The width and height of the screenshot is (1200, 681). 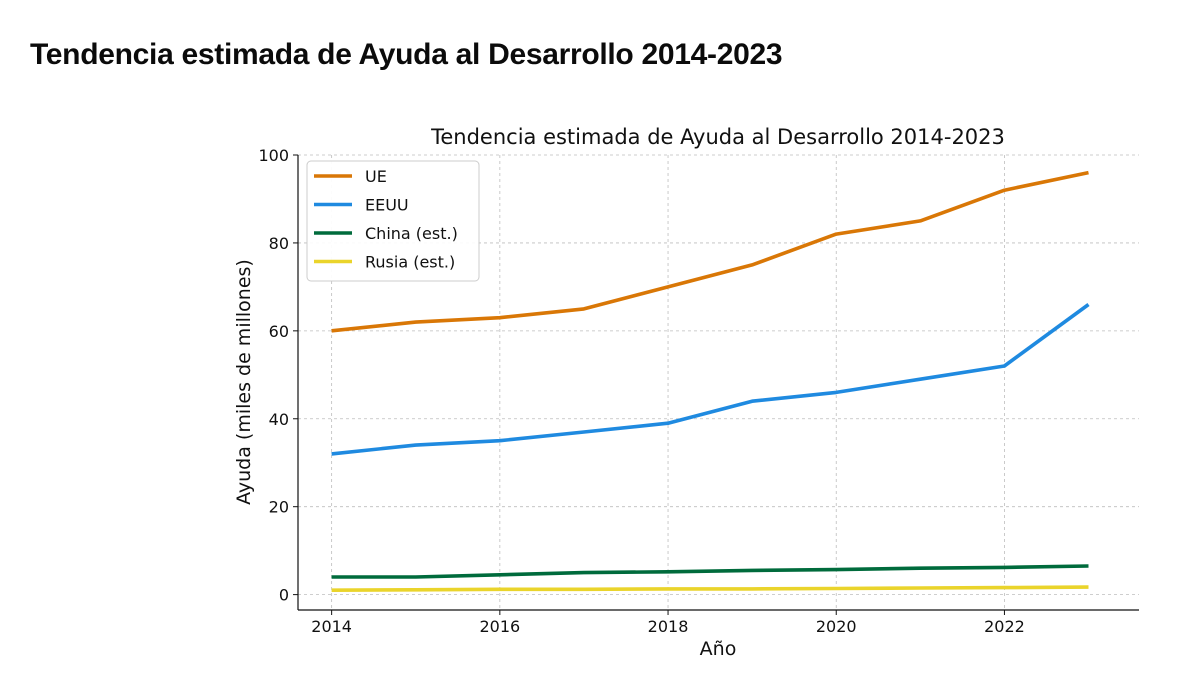 What do you see at coordinates (331, 626) in the screenshot?
I see `x-tick-label: 2014` at bounding box center [331, 626].